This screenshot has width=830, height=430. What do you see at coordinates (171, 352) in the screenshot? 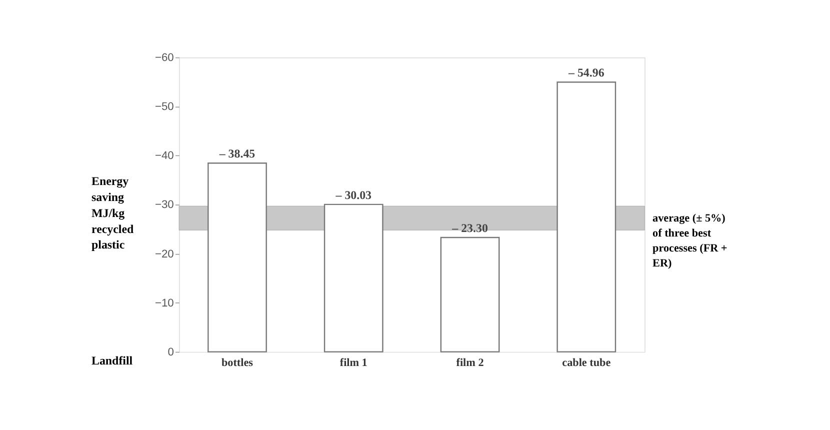
I see `y-tick-label: 0` at bounding box center [171, 352].